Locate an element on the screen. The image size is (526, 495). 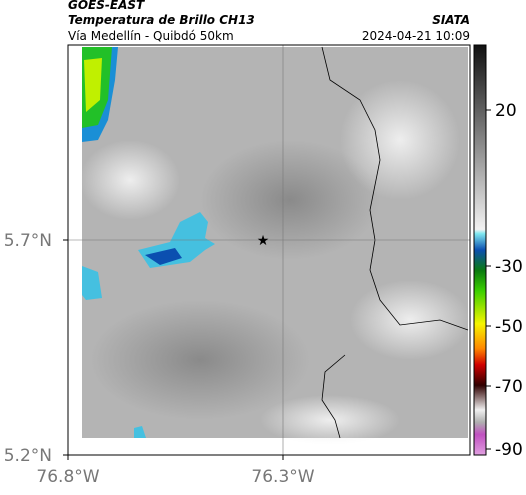
source: SIATA is located at coordinates (451, 20).